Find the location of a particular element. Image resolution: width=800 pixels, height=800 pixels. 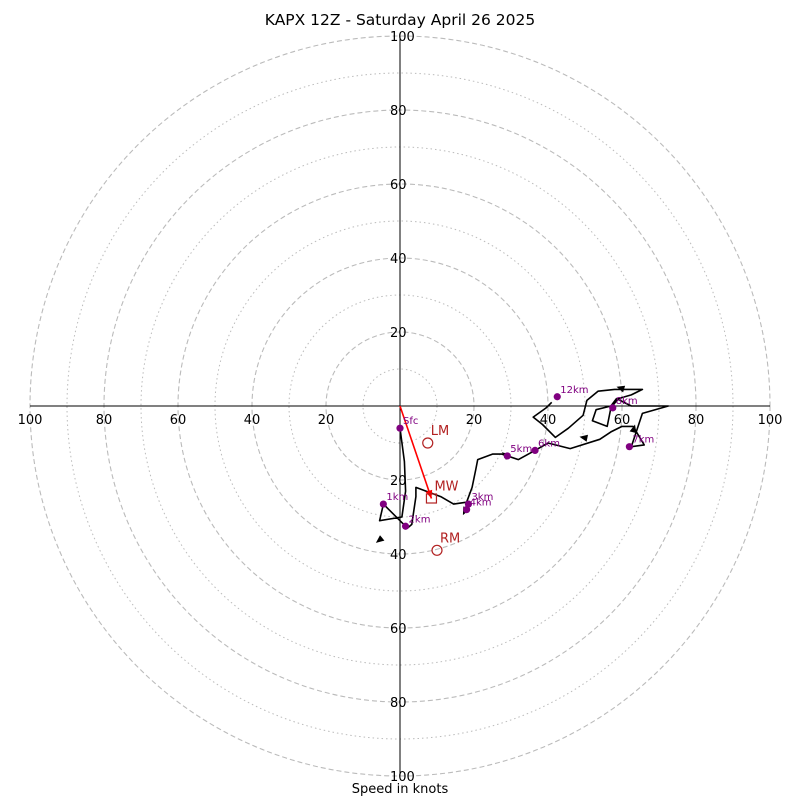

storm-label: MW is located at coordinates (446, 487).